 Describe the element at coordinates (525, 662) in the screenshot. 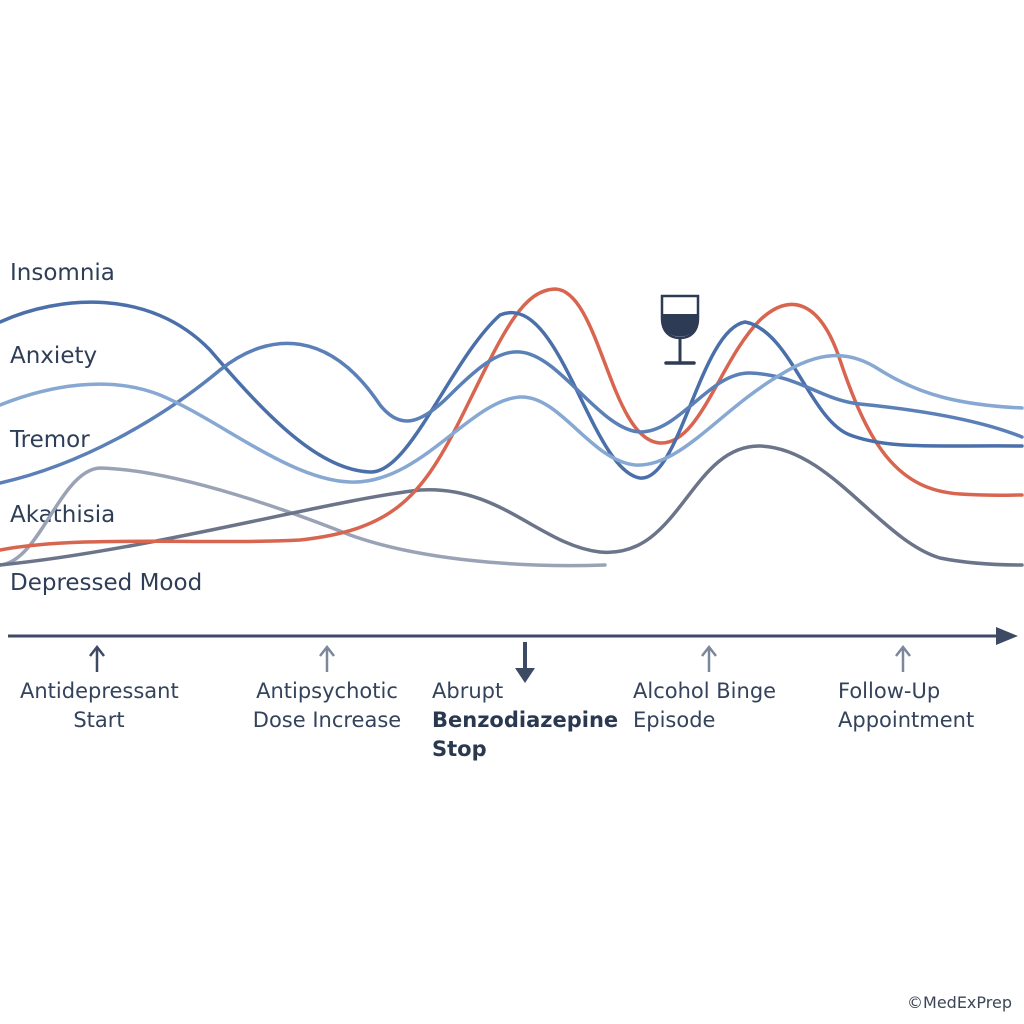

I see `arrow-down-icon` at that location.